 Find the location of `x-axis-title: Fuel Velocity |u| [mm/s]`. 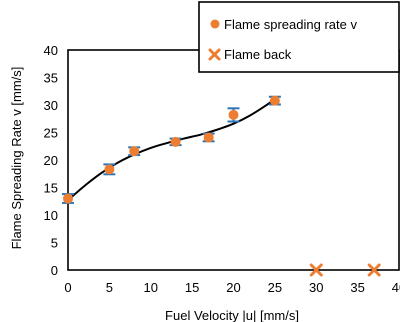

x-axis-title: Fuel Velocity |u| [mm/s] is located at coordinates (232, 315).